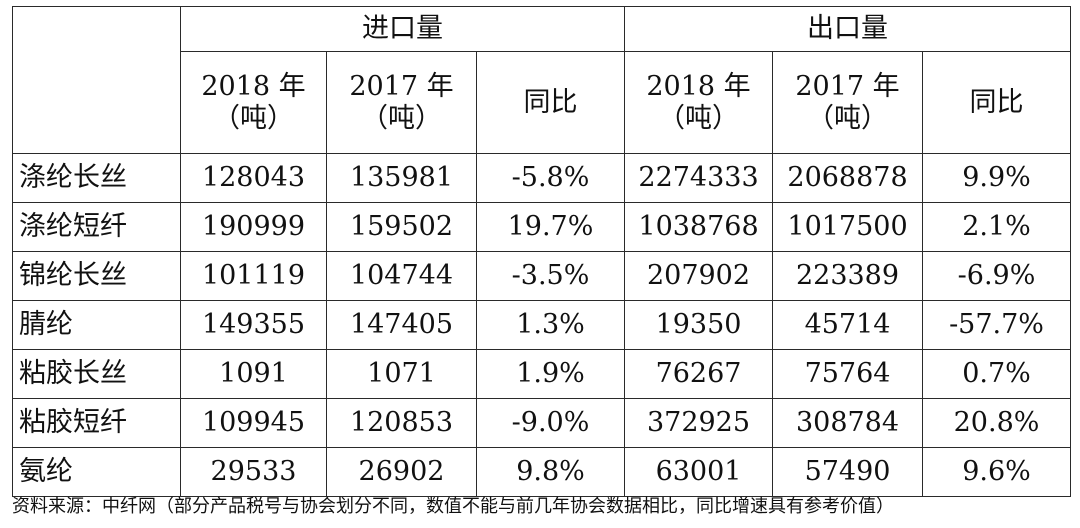 The width and height of the screenshot is (1080, 528). I want to click on export-group-header: 出口量, so click(848, 29).